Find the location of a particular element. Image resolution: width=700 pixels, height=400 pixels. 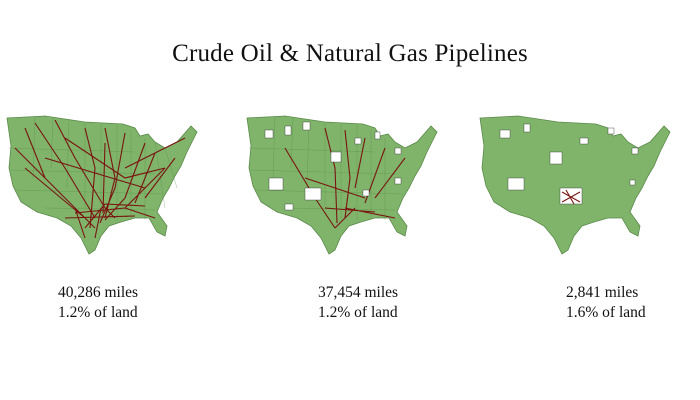

us-map-moderate-pipelines is located at coordinates (345, 188).